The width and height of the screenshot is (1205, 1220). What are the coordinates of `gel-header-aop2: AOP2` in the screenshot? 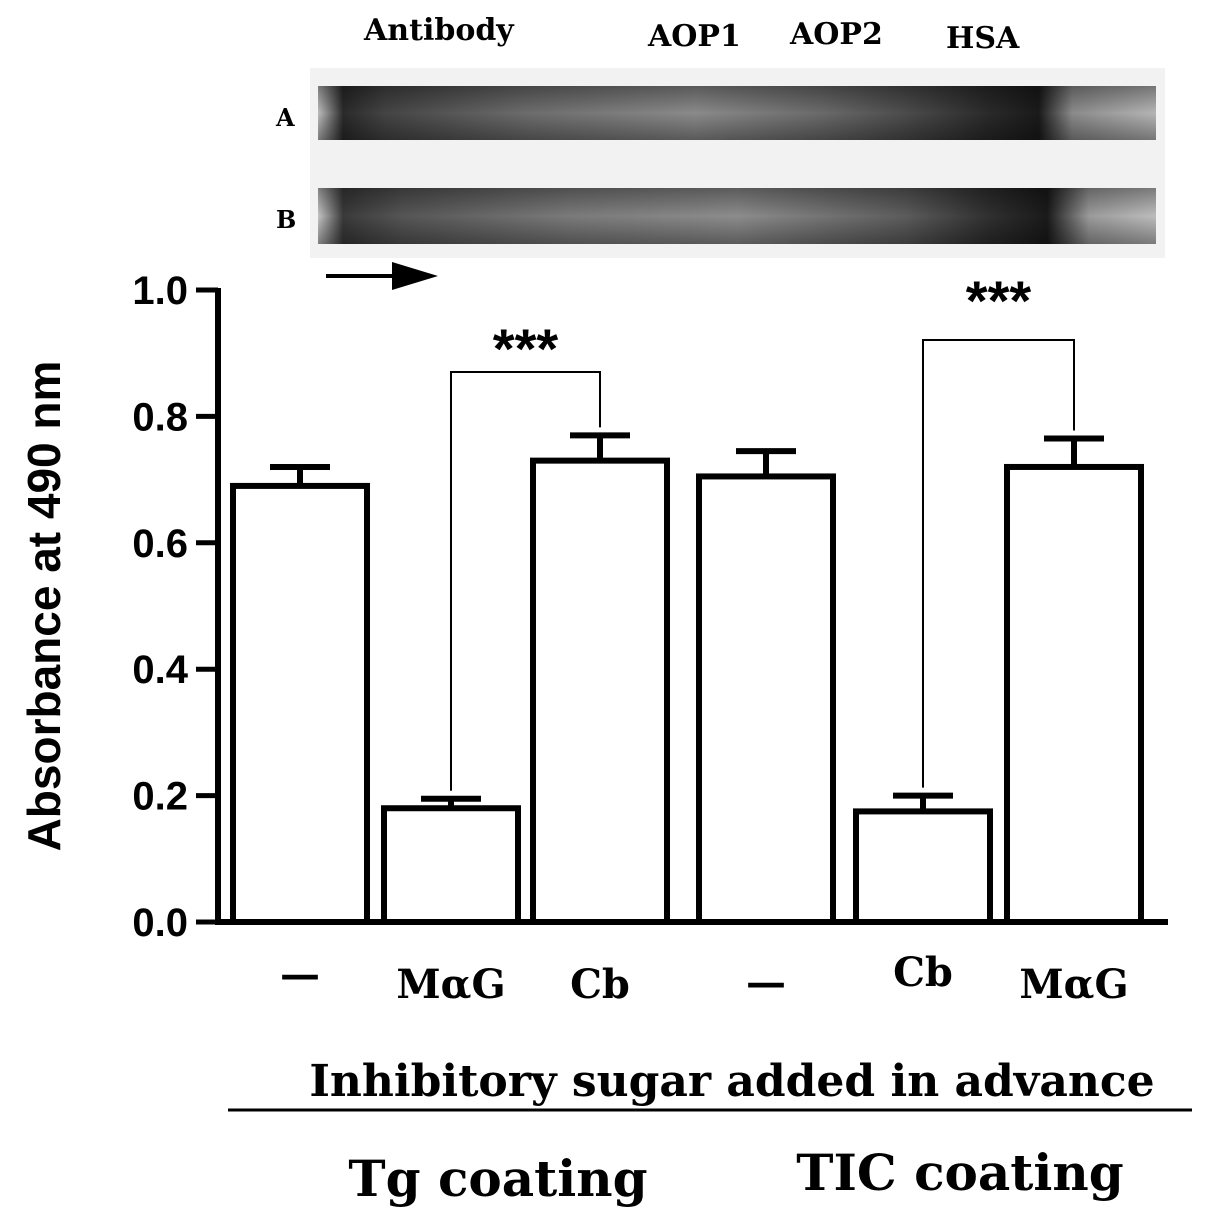 It's located at (836, 34).